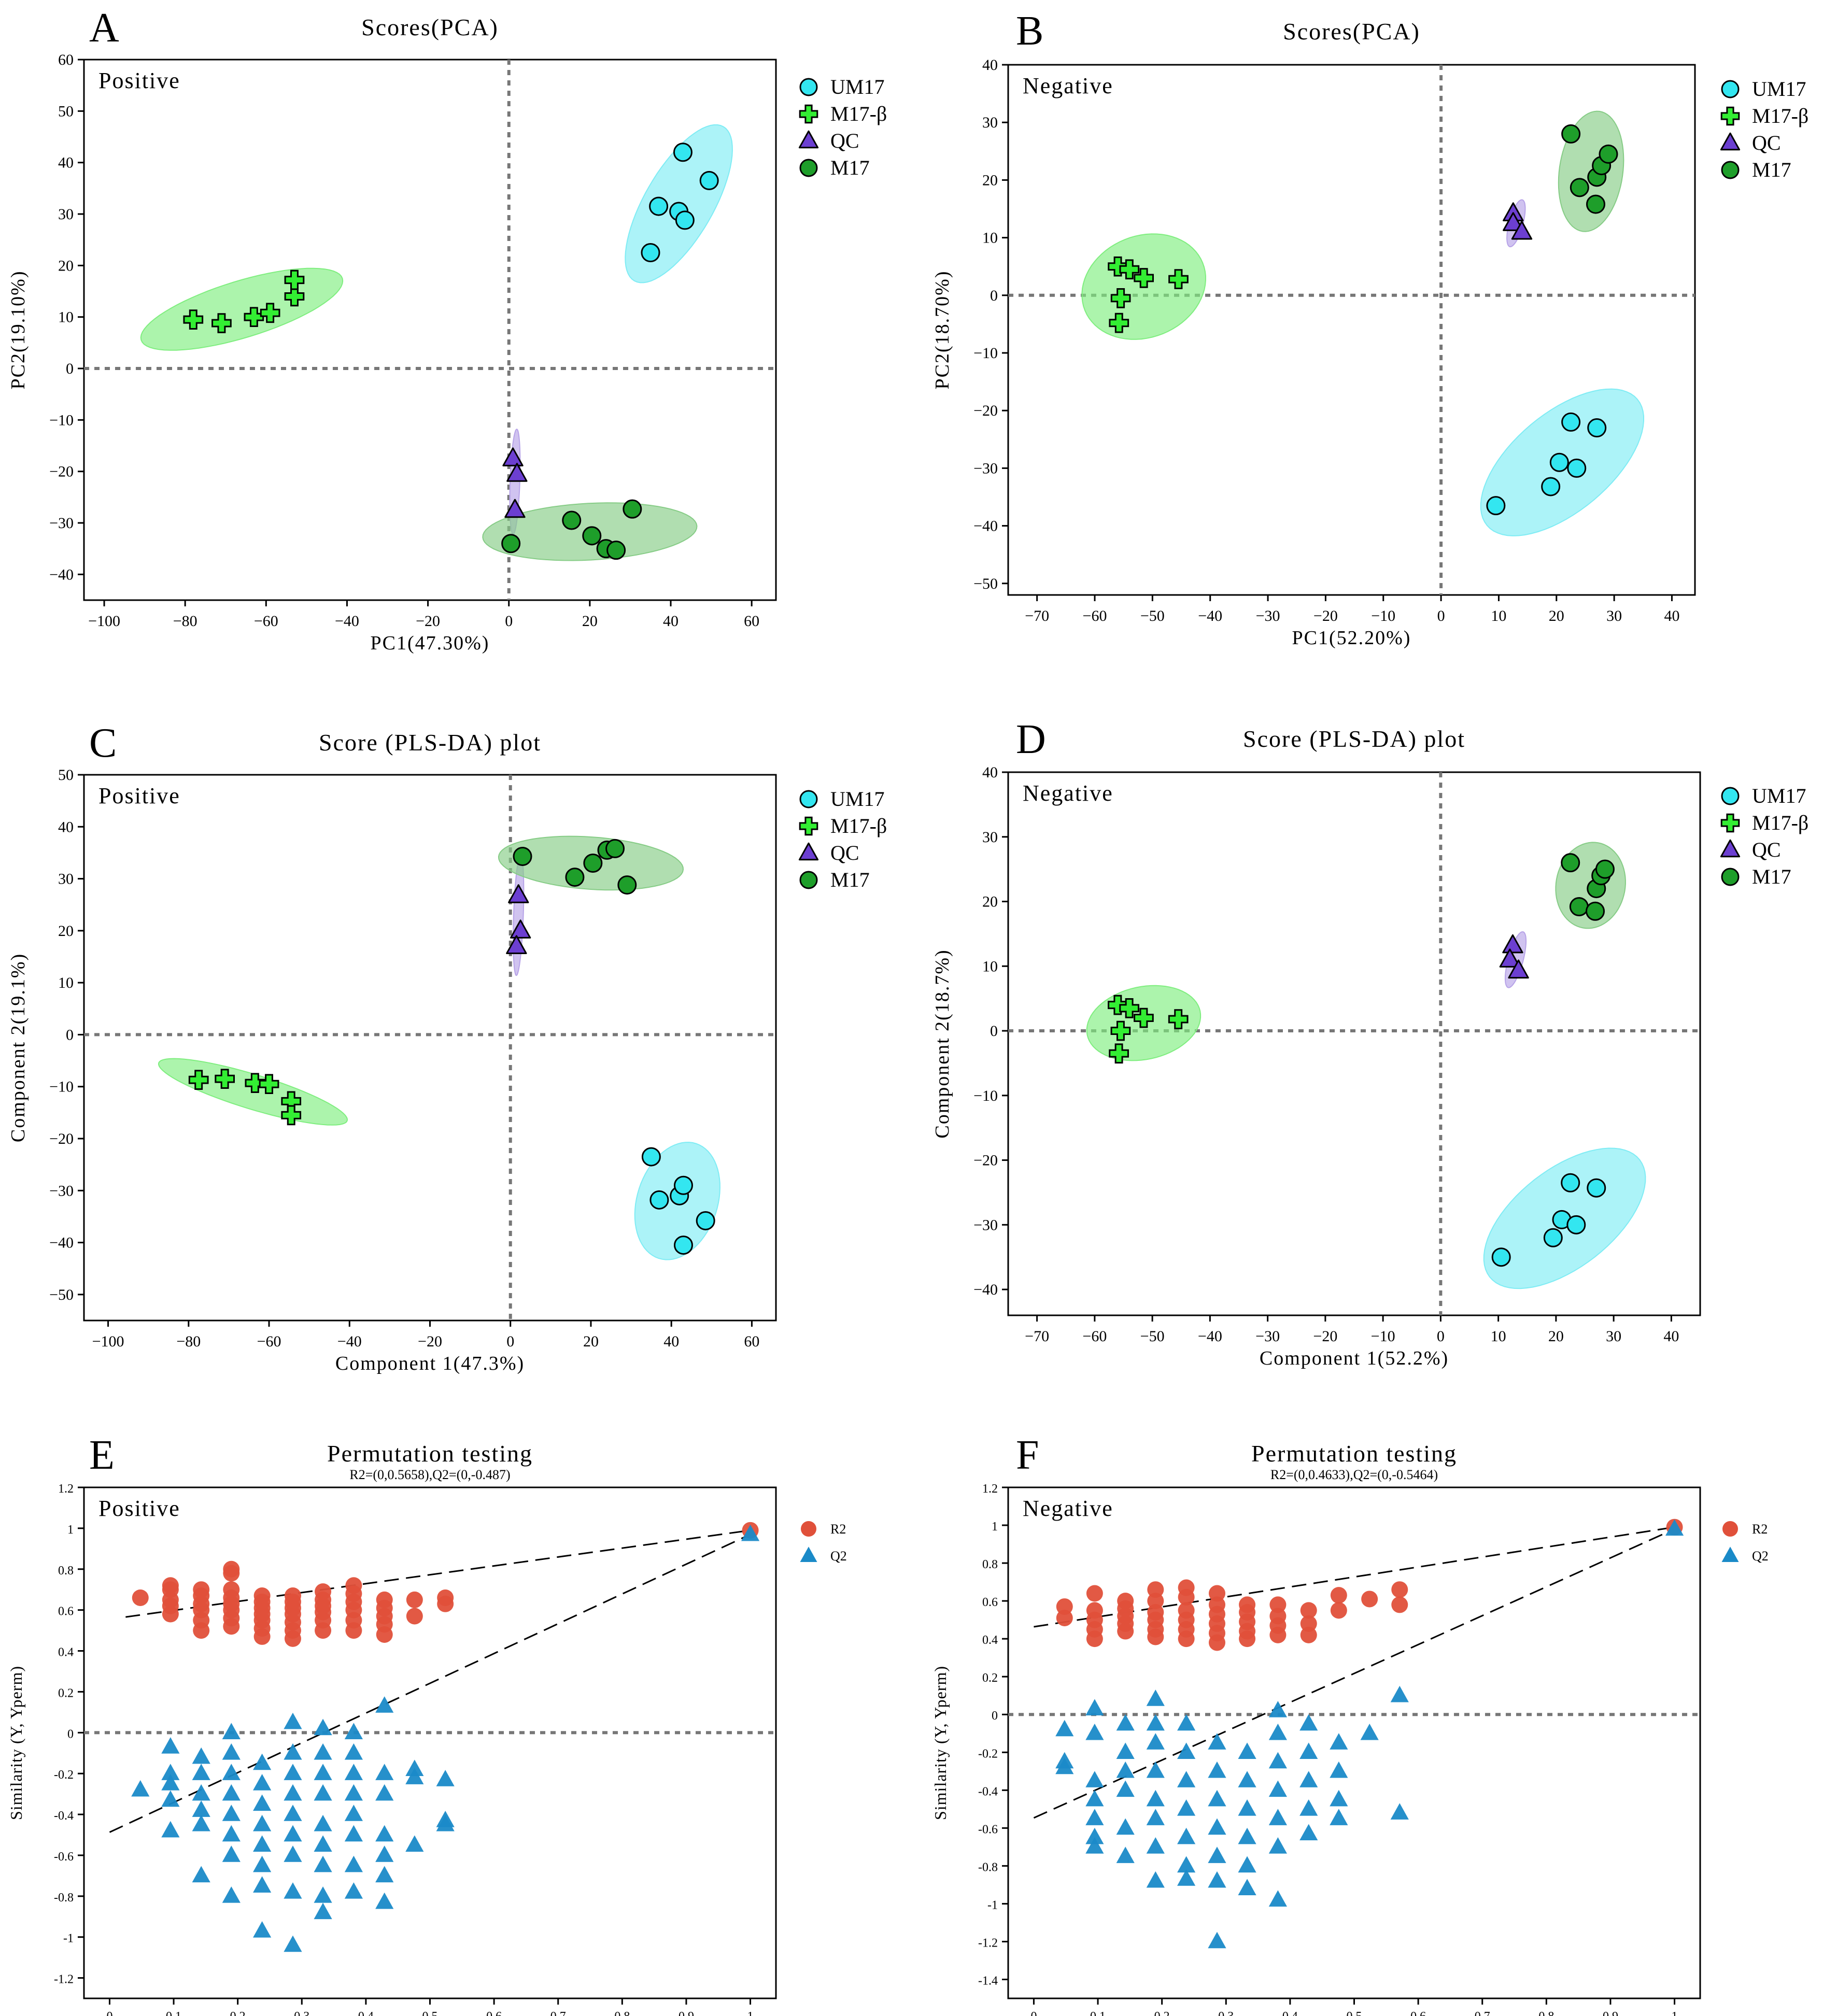  What do you see at coordinates (185, 621) in the screenshot?
I see `x-tick-label: −80` at bounding box center [185, 621].